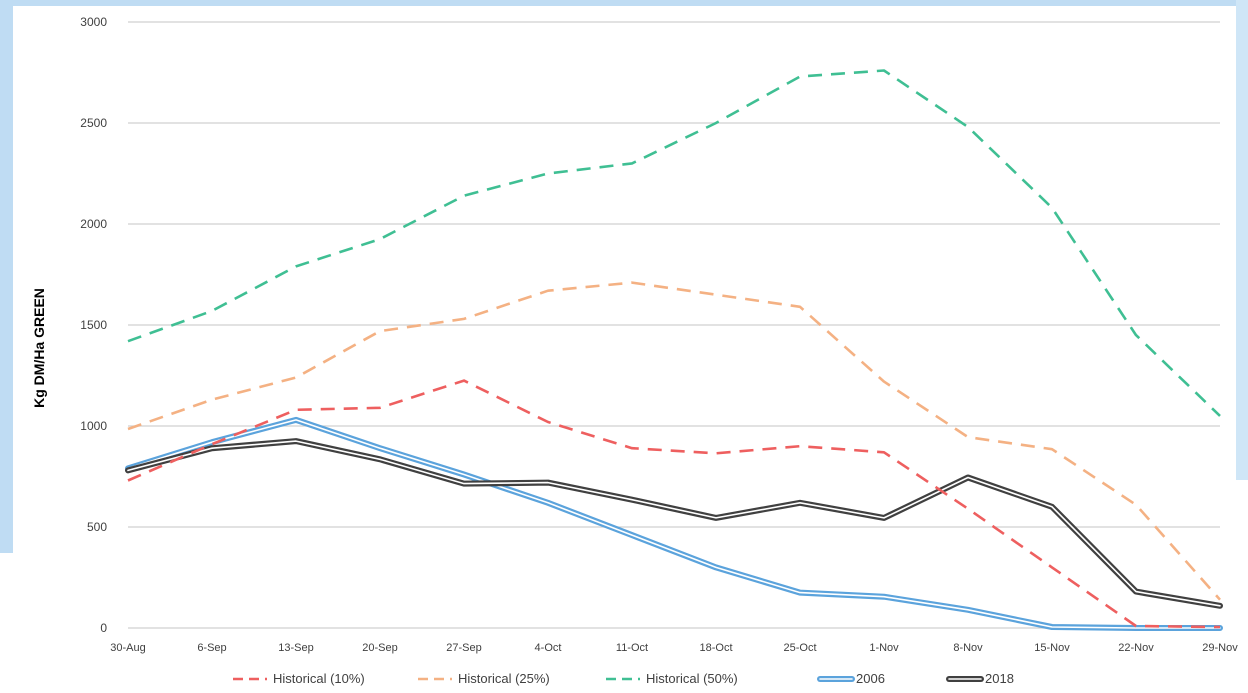  I want to click on y-tick-label: 1000, so click(93, 426).